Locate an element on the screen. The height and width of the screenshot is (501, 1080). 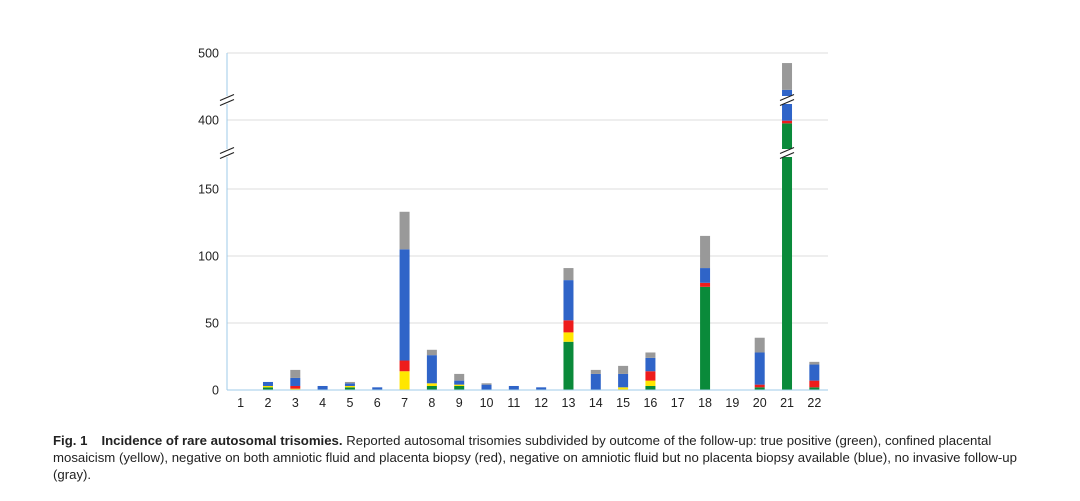
bar-3-negative_both is located at coordinates (295, 387).